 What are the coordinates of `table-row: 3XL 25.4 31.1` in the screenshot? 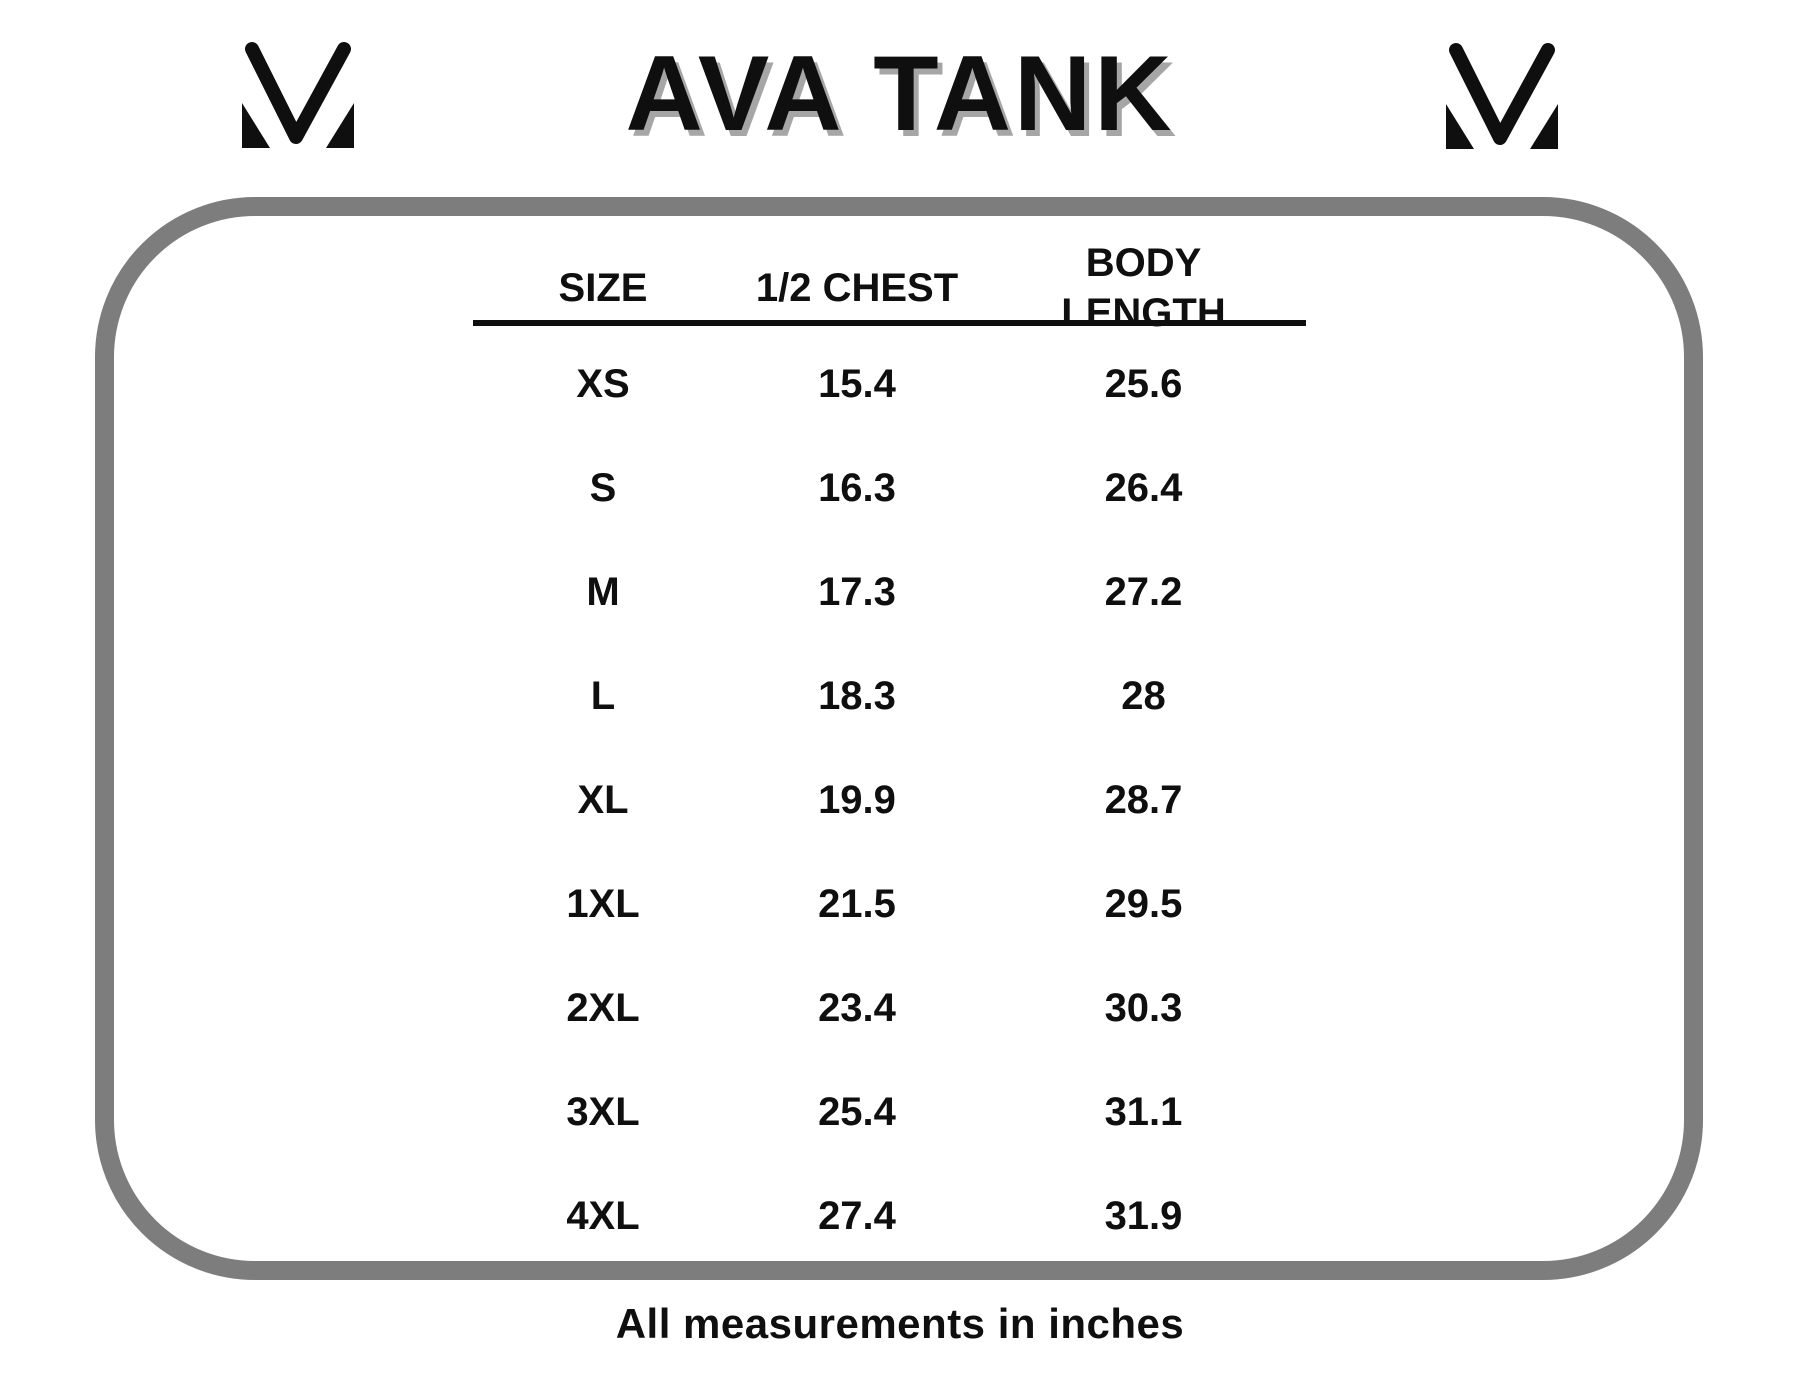 It's located at (889, 1112).